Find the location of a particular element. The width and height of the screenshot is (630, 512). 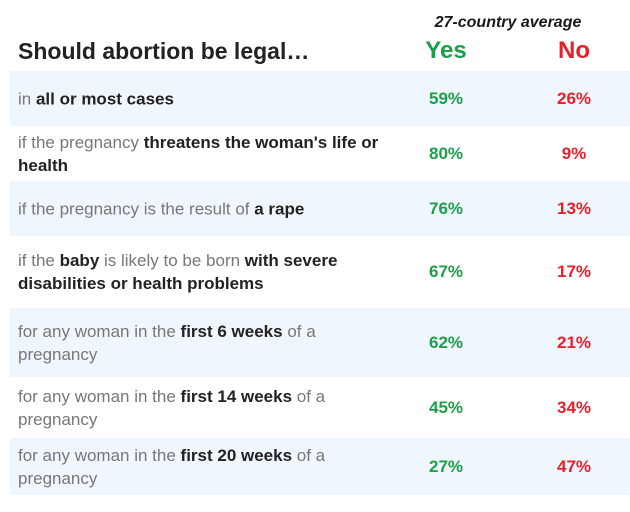

no-value: 13% is located at coordinates (574, 208).